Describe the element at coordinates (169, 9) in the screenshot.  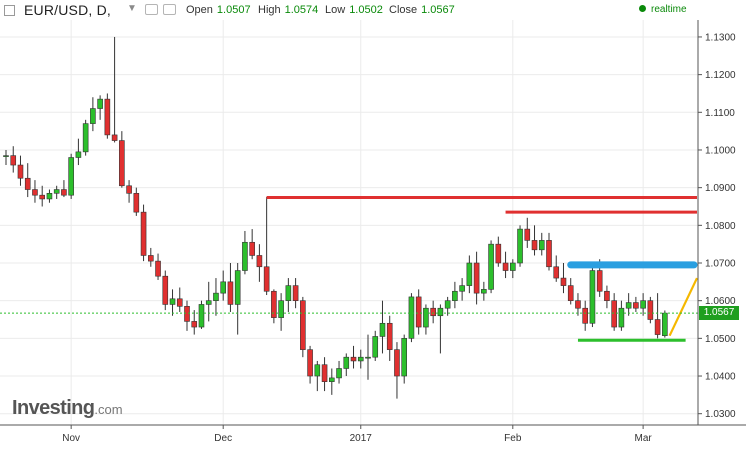
I see `screenshot-icon` at that location.